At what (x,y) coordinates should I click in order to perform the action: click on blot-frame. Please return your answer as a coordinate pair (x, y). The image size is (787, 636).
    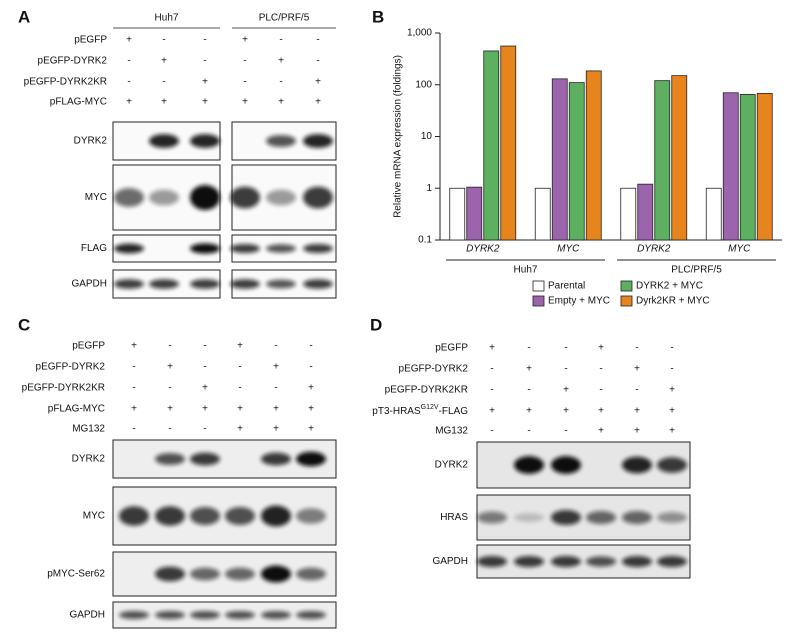
    Looking at the image, I should click on (583, 561).